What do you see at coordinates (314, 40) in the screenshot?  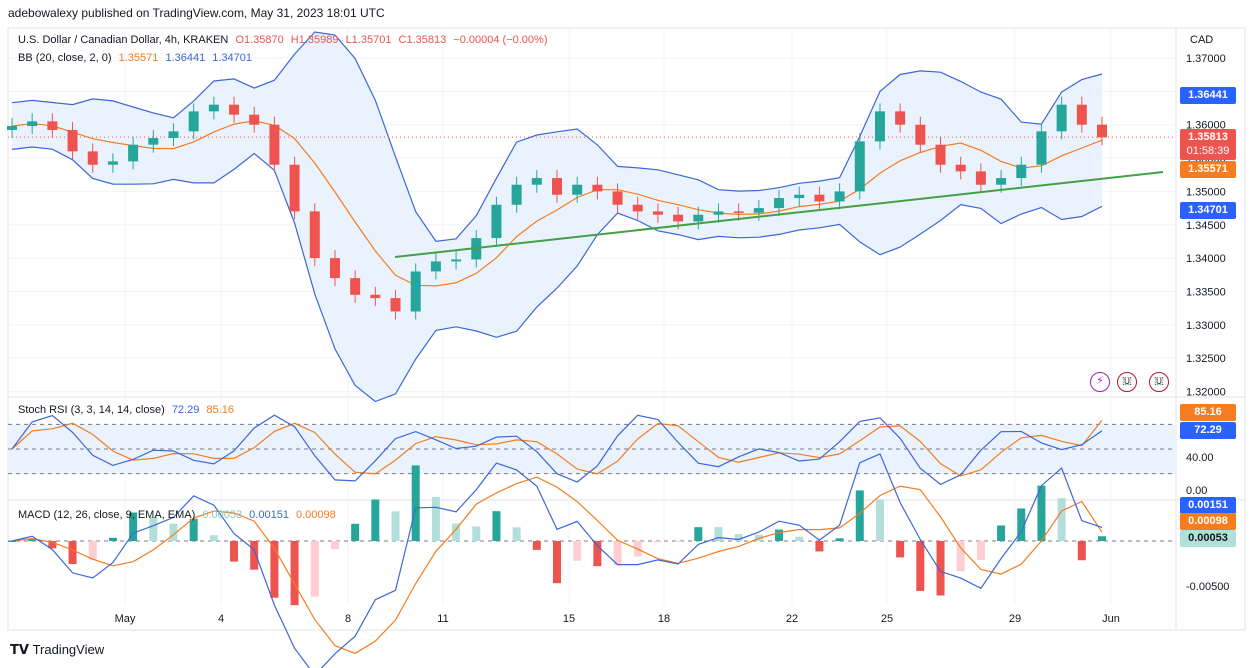 I see `high-value: H1.35989` at bounding box center [314, 40].